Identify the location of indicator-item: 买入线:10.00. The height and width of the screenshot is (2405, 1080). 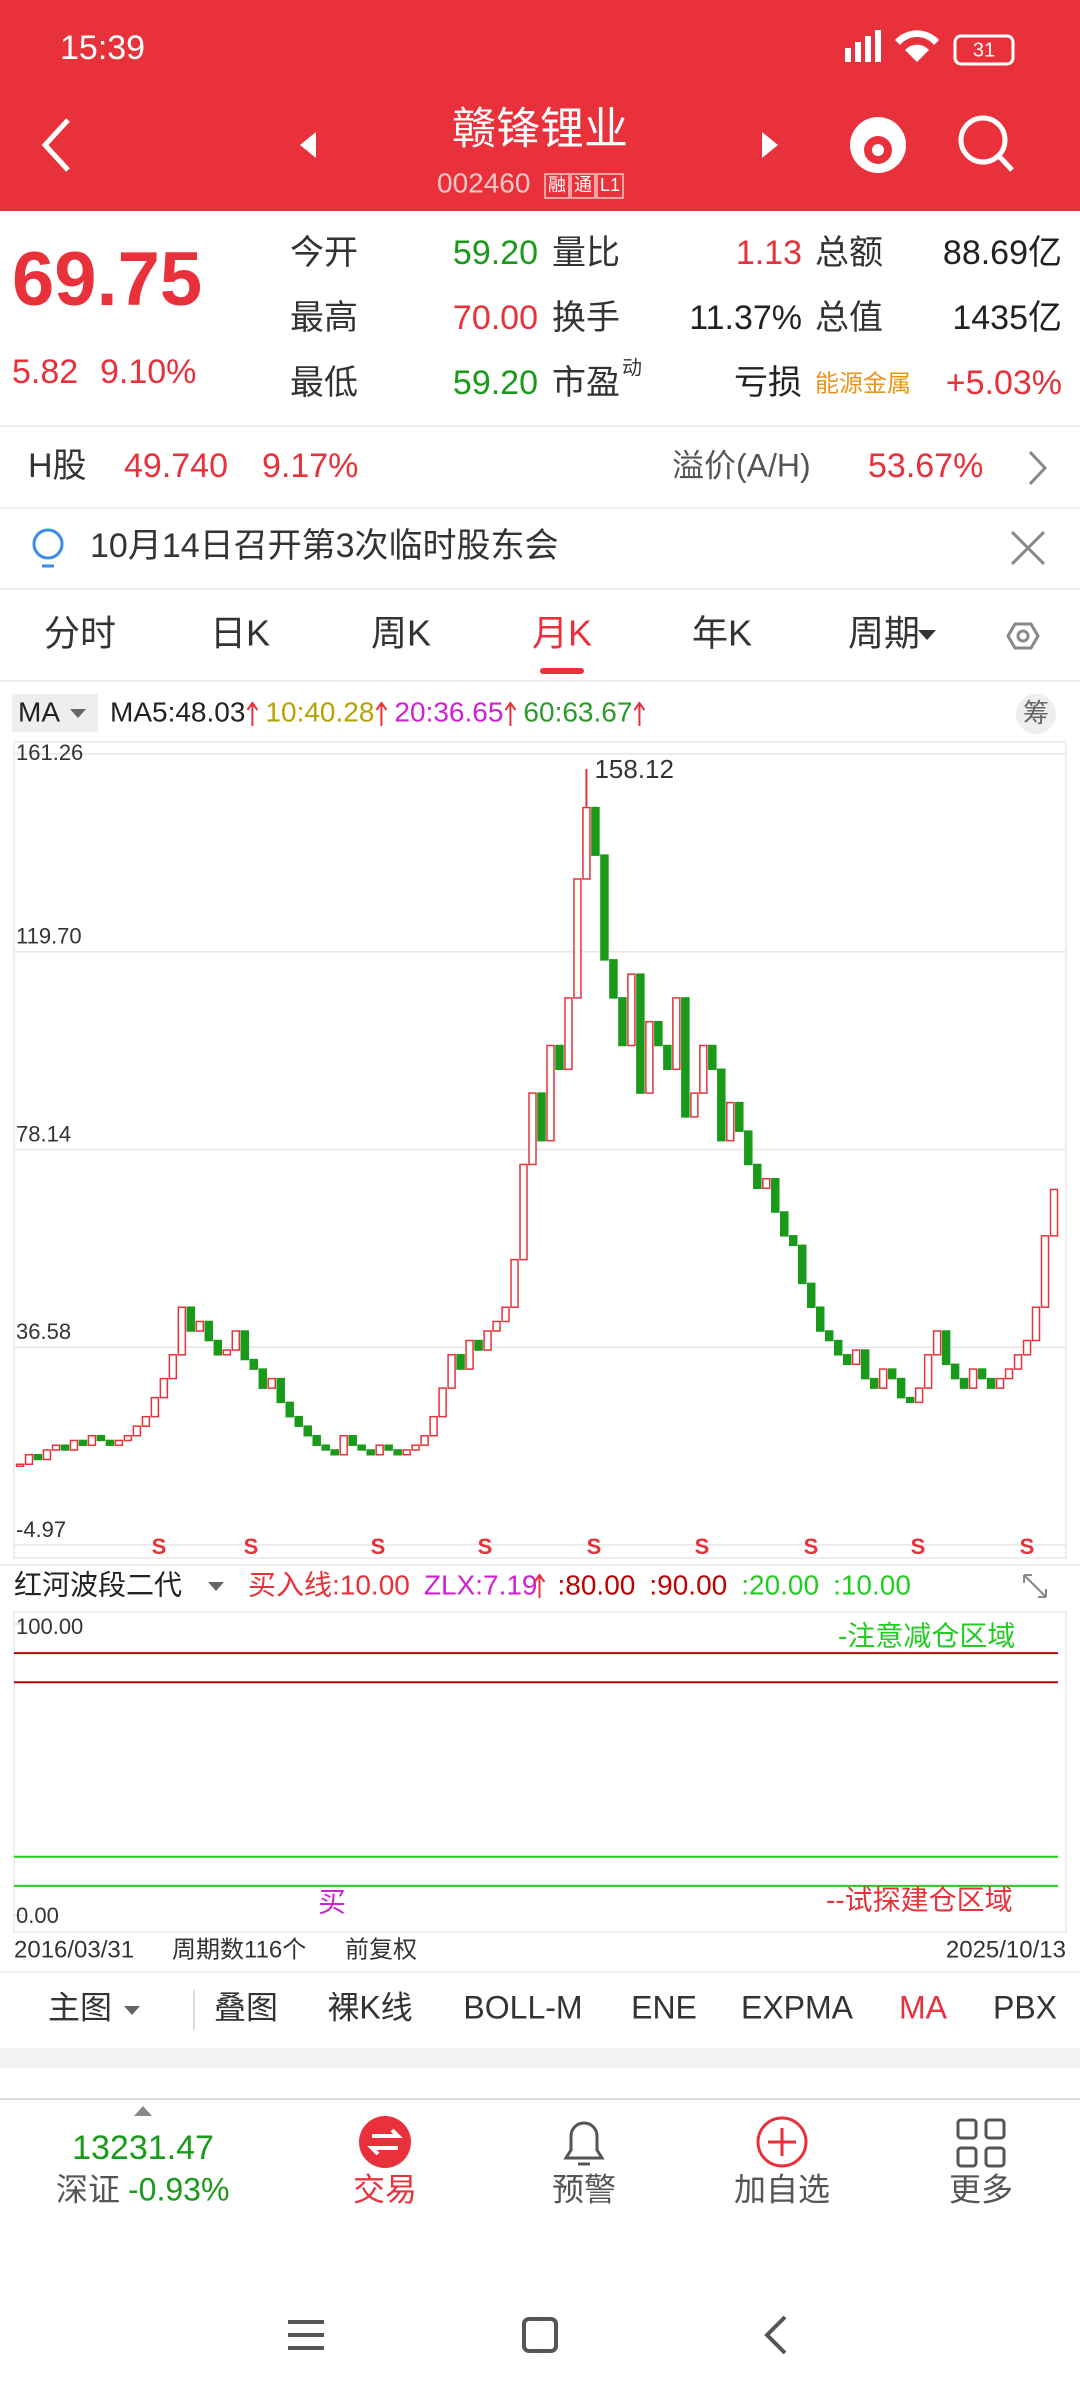
(329, 1584).